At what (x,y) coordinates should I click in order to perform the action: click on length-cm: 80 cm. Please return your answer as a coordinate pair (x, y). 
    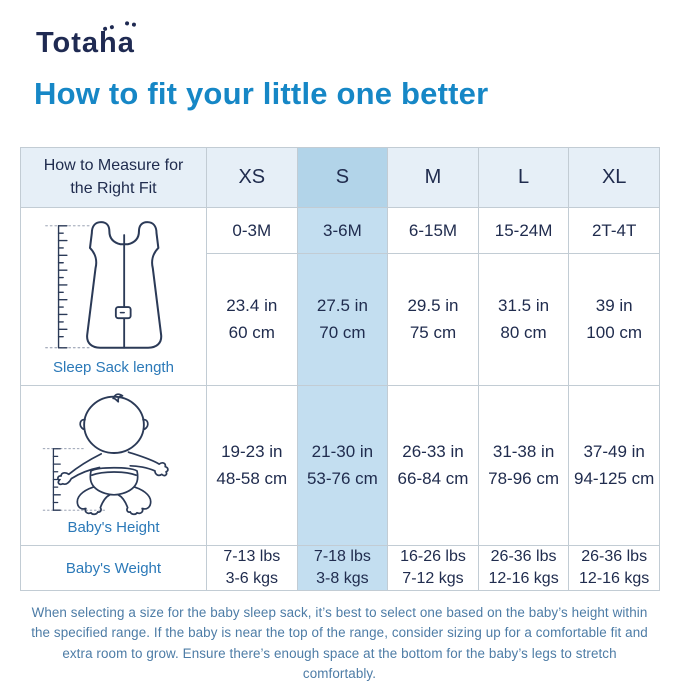
    Looking at the image, I should click on (523, 332).